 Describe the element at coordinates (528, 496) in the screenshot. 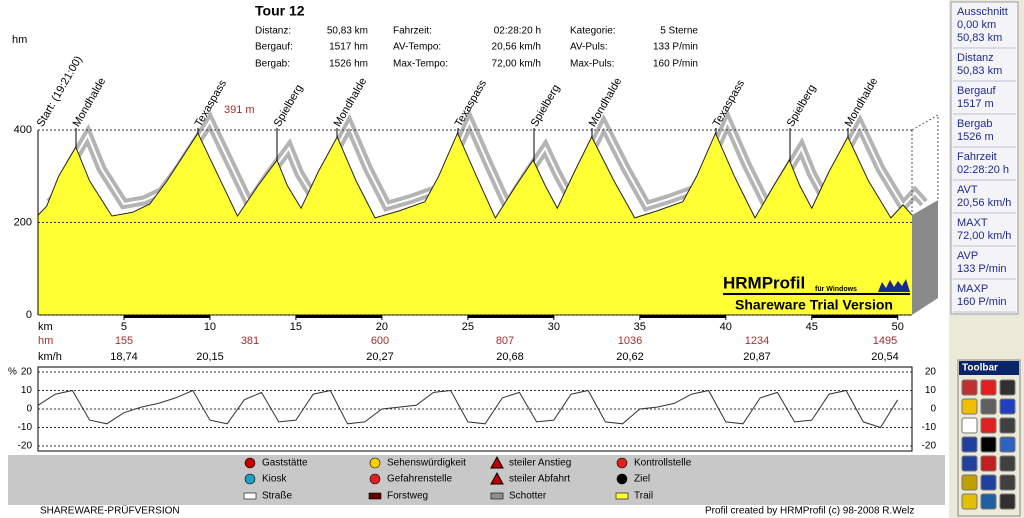

I see `legend-label: Schotter` at that location.